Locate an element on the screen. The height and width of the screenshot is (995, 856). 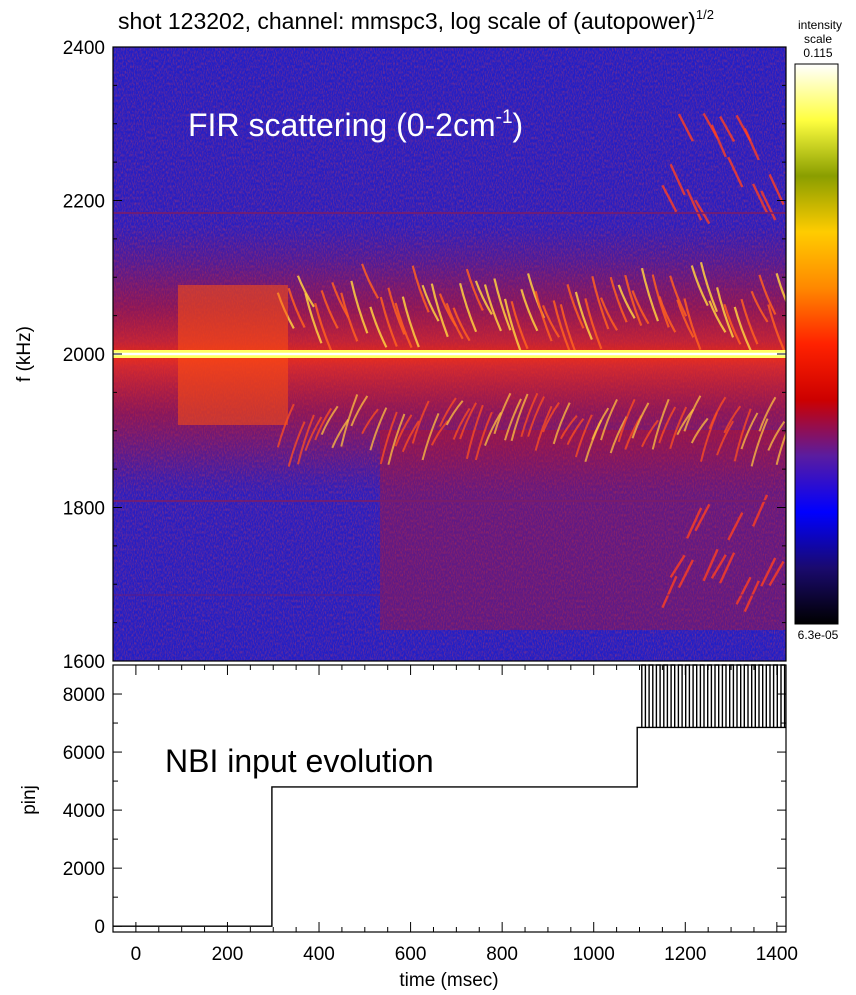
x-tick-label: 1200 is located at coordinates (685, 954).